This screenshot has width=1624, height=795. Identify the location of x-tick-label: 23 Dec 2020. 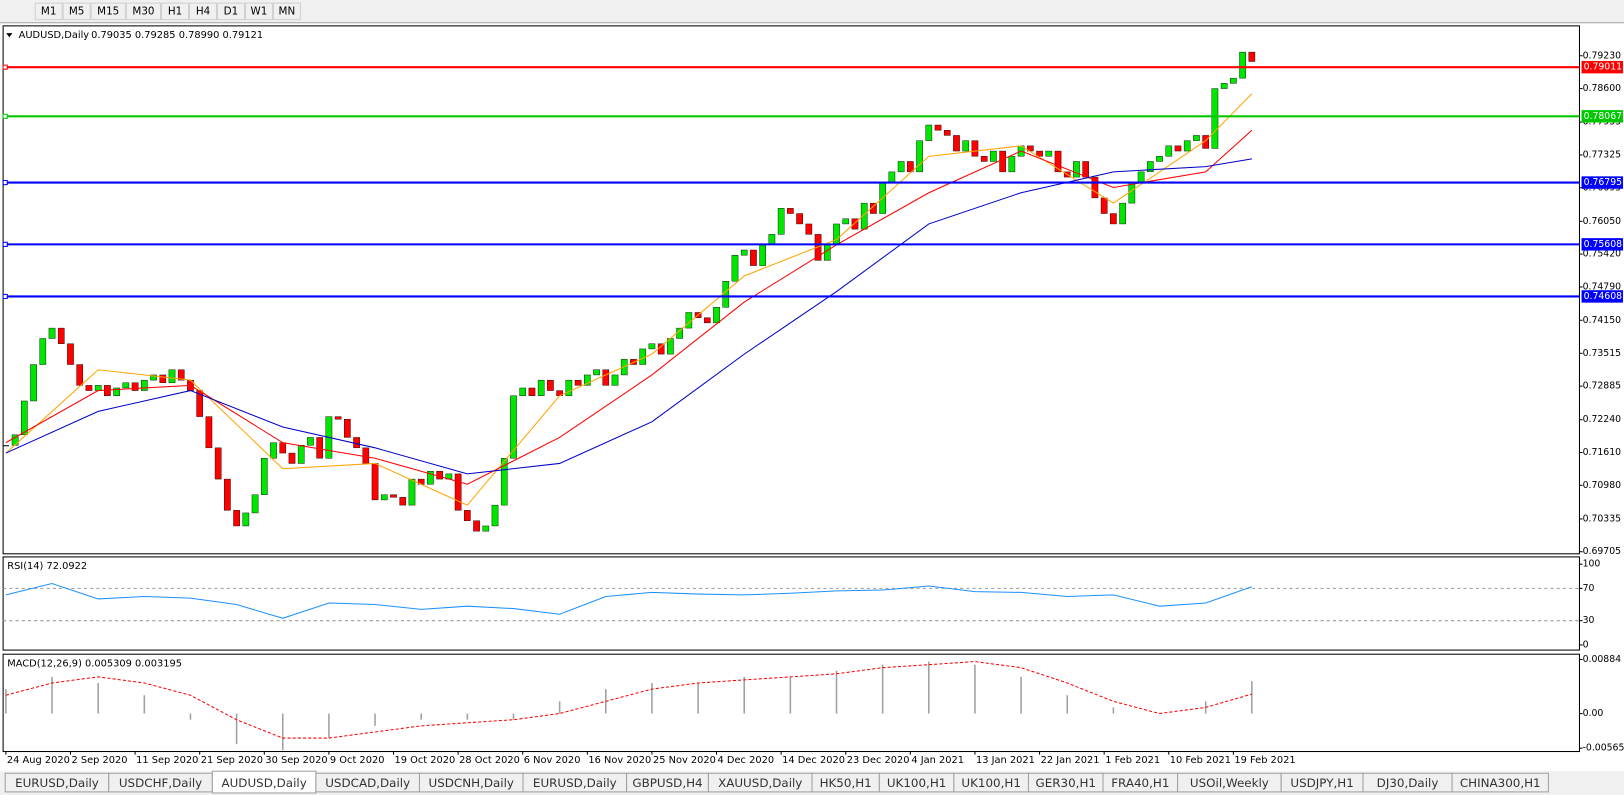
(878, 760).